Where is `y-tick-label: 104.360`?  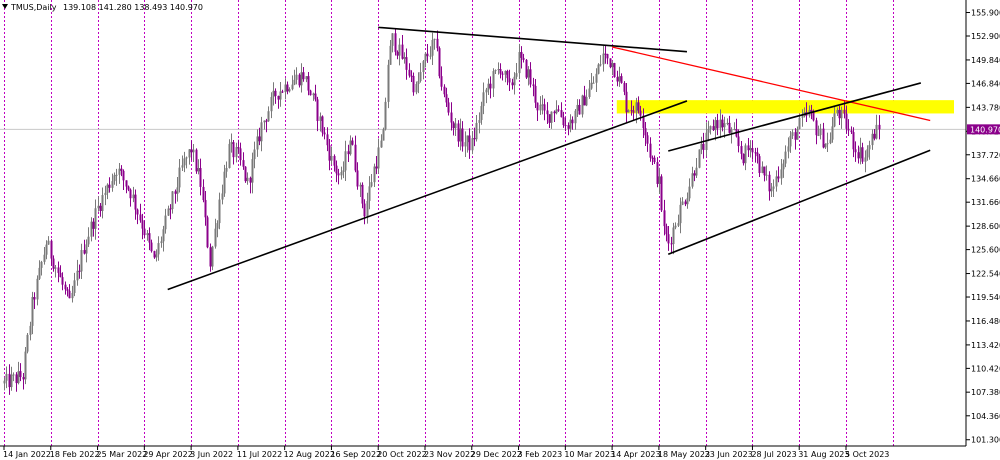
y-tick-label: 104.360 is located at coordinates (985, 416).